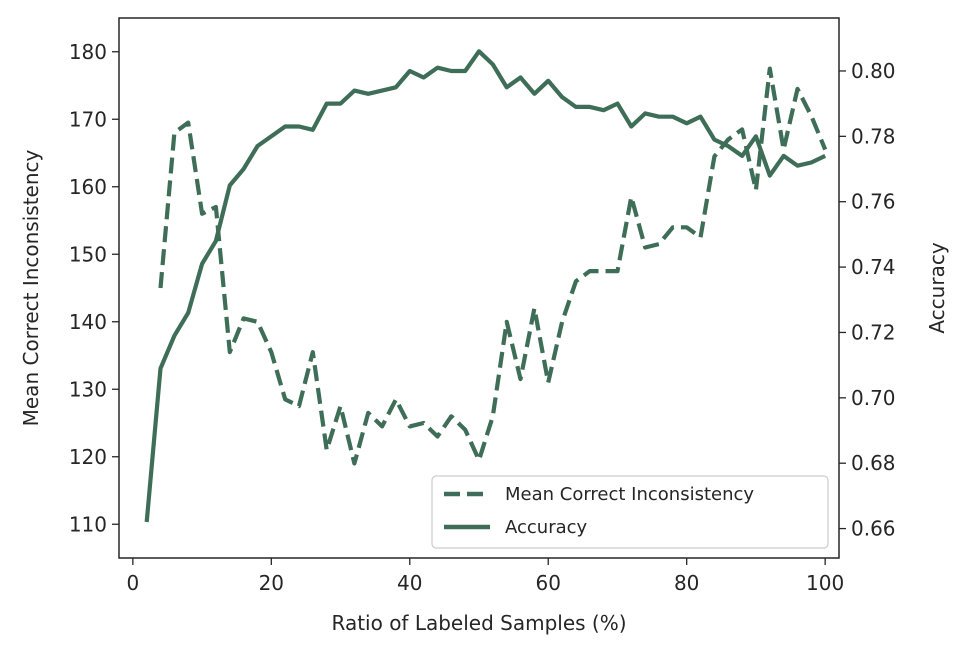 The width and height of the screenshot is (968, 655). Describe the element at coordinates (88, 254) in the screenshot. I see `left-y-tick-label: 150` at that location.